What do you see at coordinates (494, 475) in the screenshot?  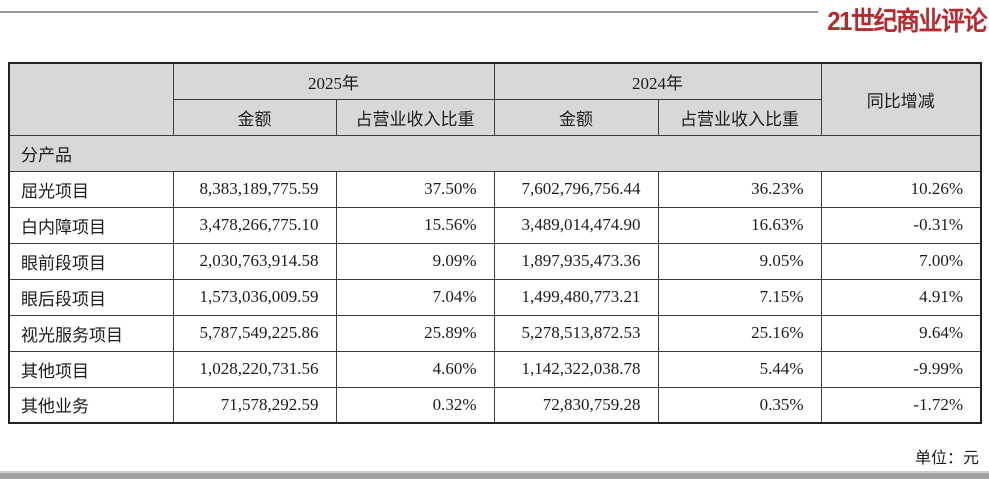 I see `bottom-page-bar` at bounding box center [494, 475].